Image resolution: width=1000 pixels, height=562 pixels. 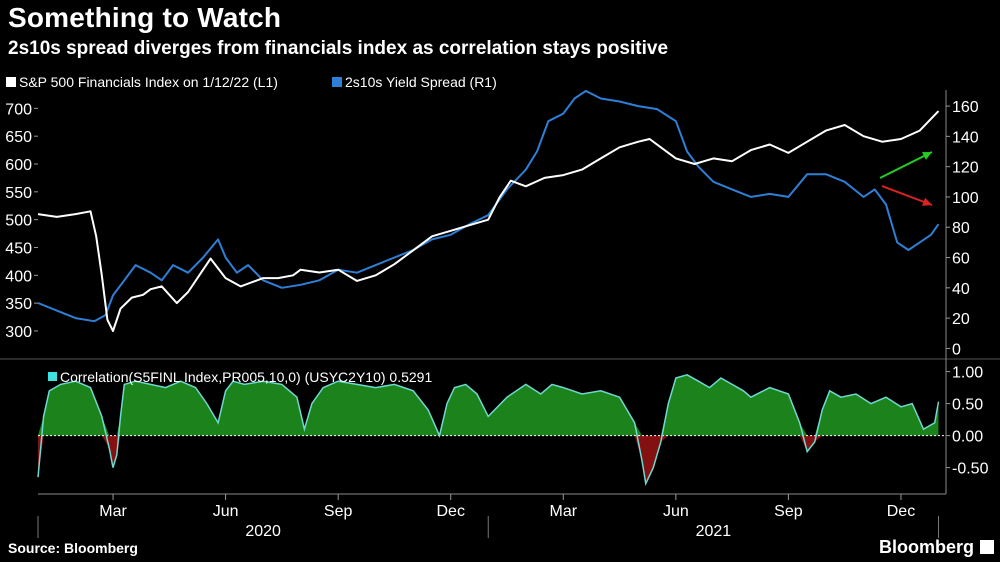 What do you see at coordinates (970, 469) in the screenshot?
I see `corr-tick-label: -0.50` at bounding box center [970, 469].